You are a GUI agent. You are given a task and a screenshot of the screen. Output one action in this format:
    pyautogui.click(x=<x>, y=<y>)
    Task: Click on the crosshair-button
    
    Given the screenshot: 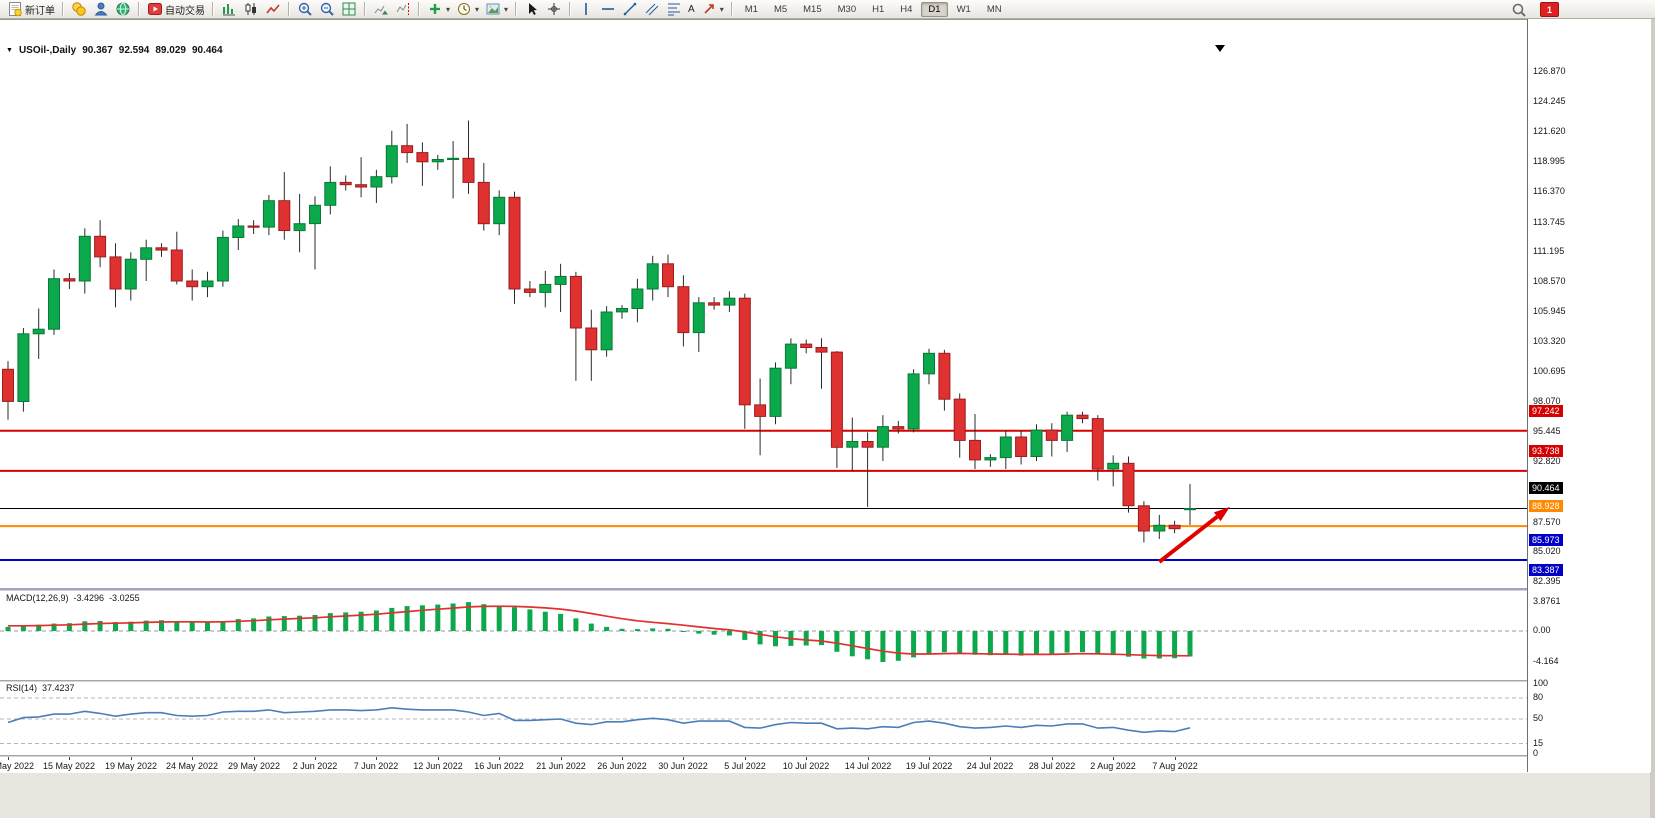 What is the action you would take?
    pyautogui.click(x=554, y=9)
    